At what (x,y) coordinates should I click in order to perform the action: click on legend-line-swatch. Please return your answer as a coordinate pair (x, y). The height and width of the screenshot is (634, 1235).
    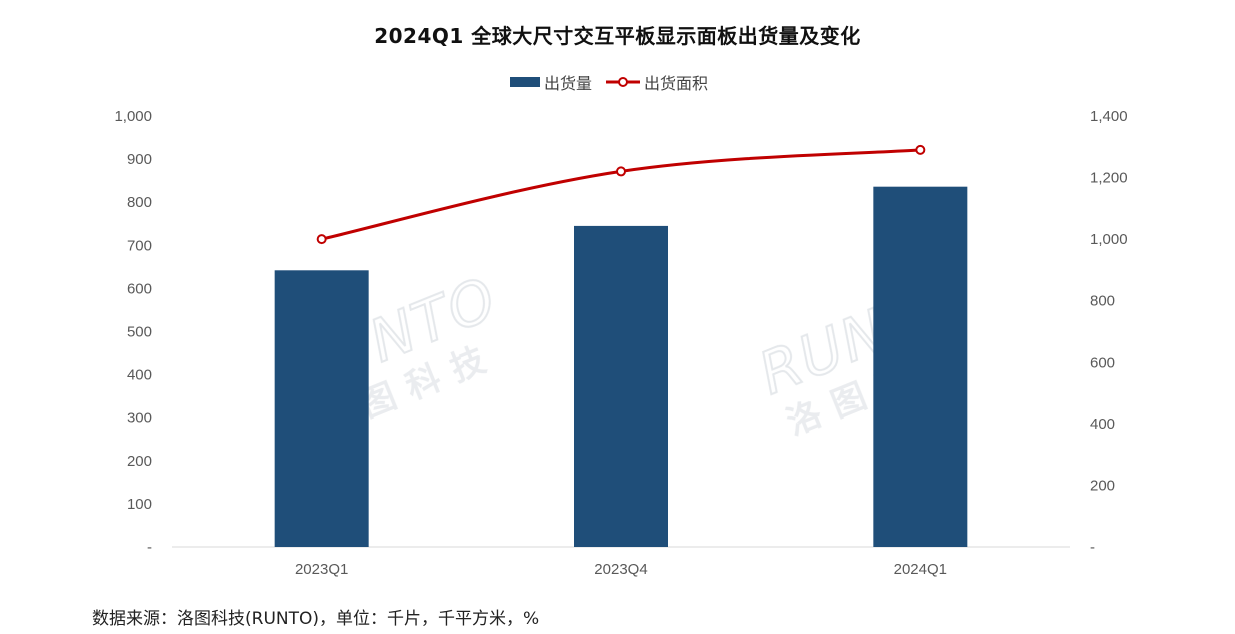
    Looking at the image, I should click on (623, 82).